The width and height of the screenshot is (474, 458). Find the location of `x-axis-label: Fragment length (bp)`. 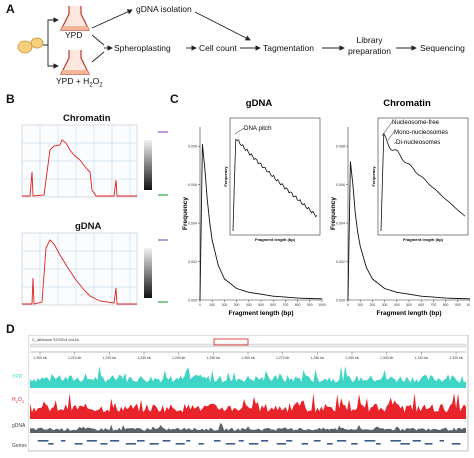

x-axis-label: Fragment length (bp) is located at coordinates (261, 313).